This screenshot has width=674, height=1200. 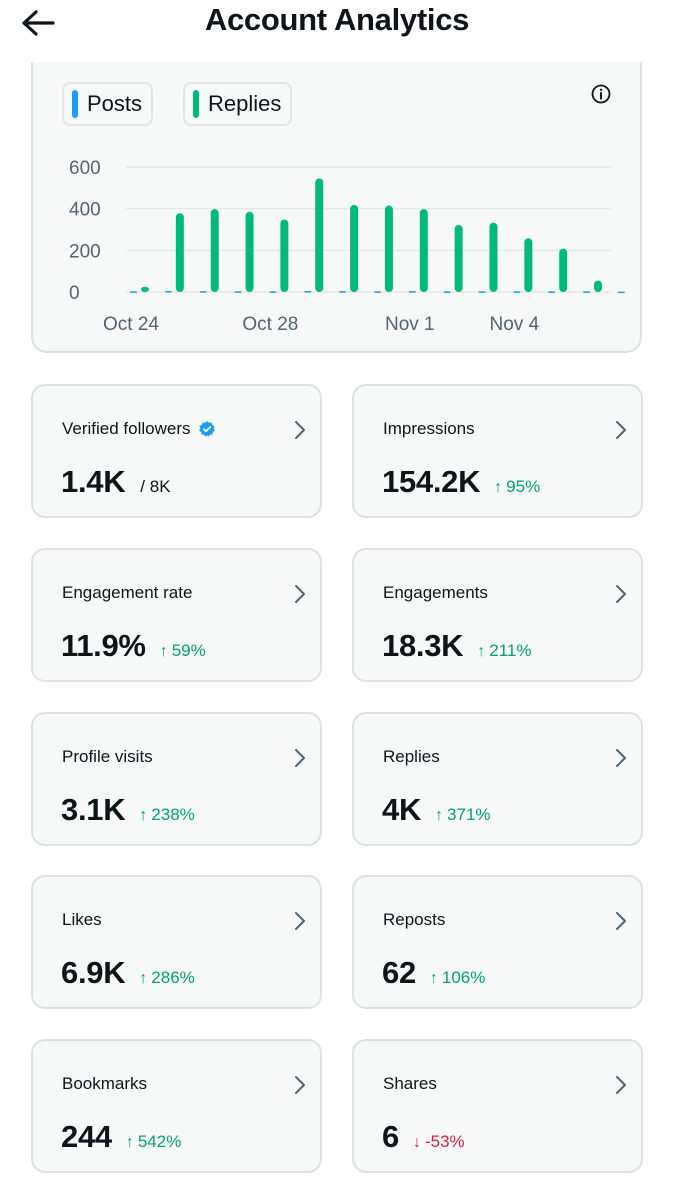 I want to click on stat-value-row: 6 ↓ -53%, so click(x=423, y=1137).